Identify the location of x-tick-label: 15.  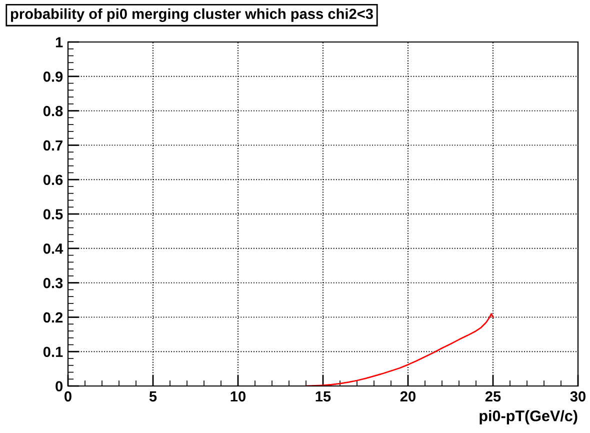
(323, 396).